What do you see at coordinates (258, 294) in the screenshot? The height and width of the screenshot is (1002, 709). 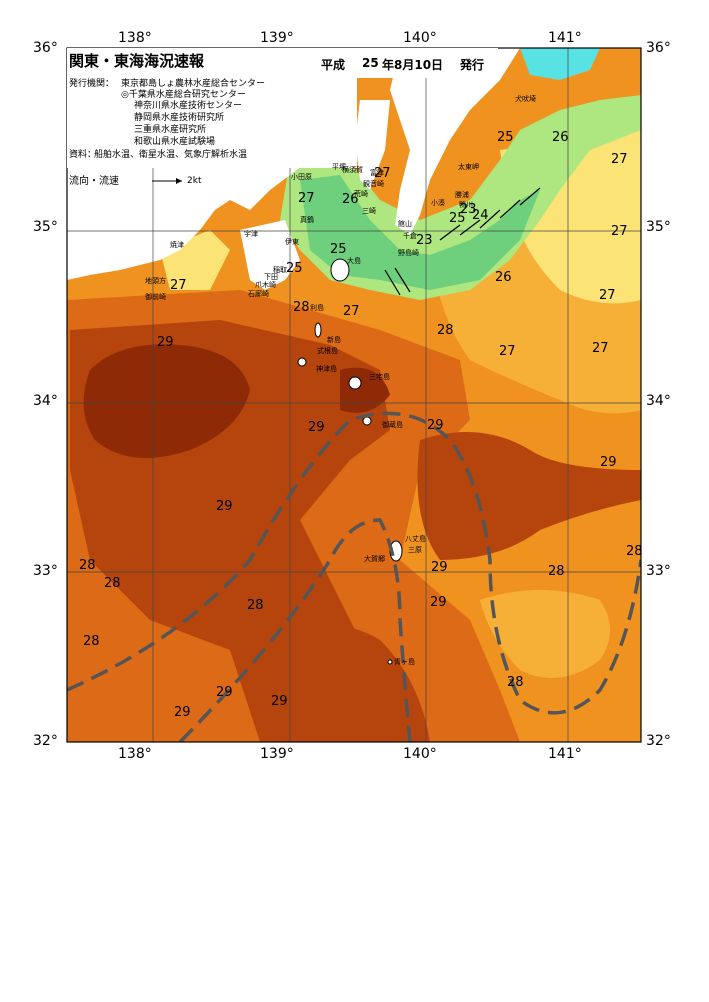 I see `place-label: 石廊崎` at bounding box center [258, 294].